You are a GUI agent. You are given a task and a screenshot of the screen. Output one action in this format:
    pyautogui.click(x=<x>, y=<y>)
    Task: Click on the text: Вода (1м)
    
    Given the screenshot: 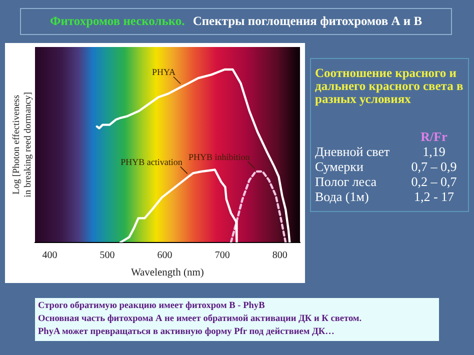 What is the action you would take?
    pyautogui.click(x=342, y=196)
    